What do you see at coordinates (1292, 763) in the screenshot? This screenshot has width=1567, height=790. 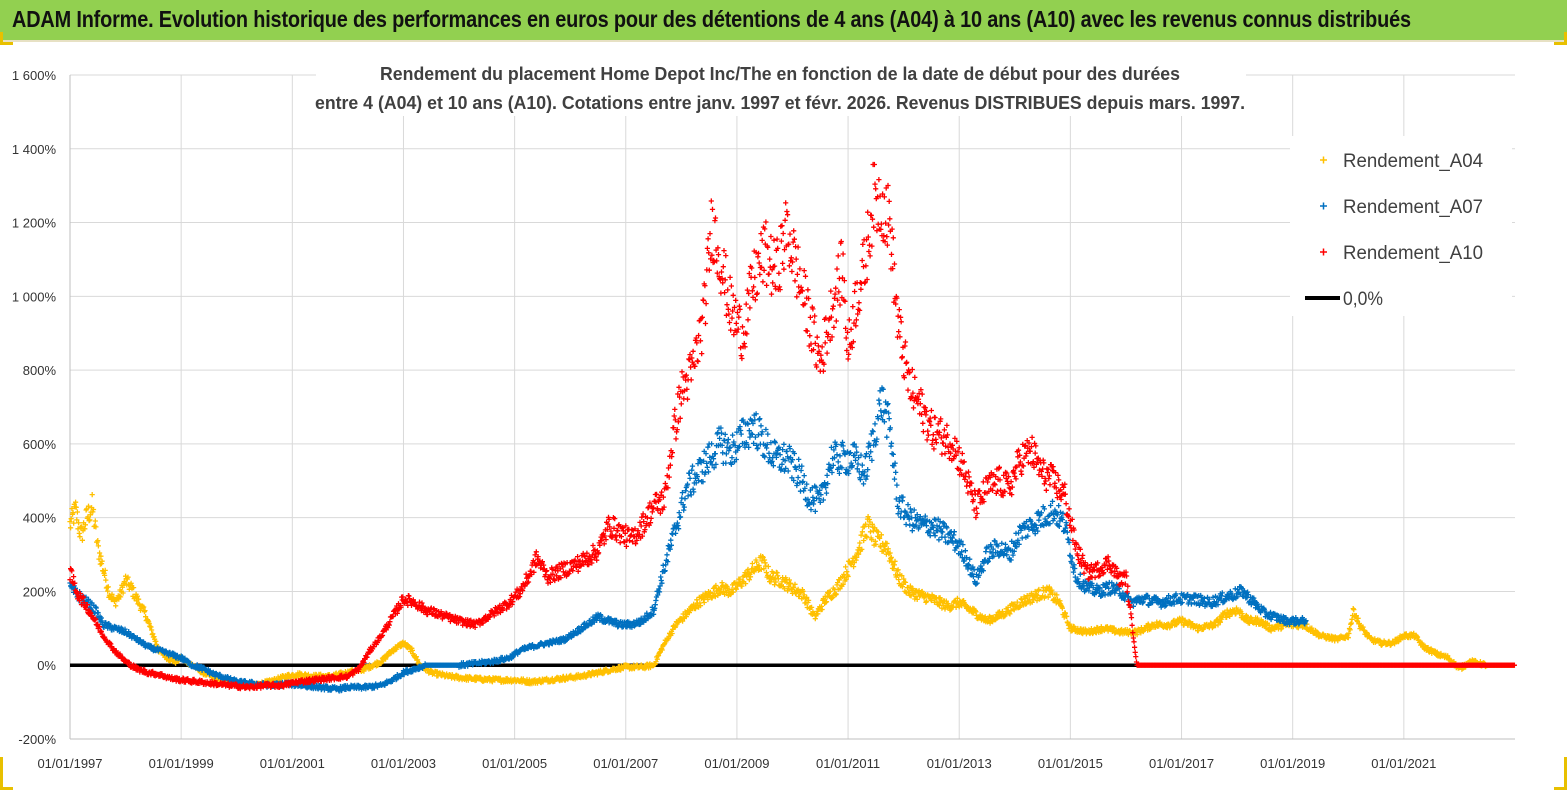 I see `x-tick-label: 01/01/2019` at bounding box center [1292, 763].